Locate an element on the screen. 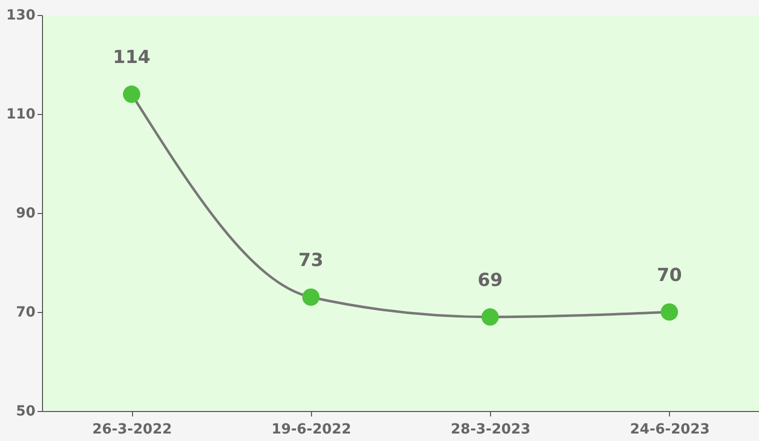 Image resolution: width=759 pixels, height=441 pixels. data-label: 70 is located at coordinates (669, 275).